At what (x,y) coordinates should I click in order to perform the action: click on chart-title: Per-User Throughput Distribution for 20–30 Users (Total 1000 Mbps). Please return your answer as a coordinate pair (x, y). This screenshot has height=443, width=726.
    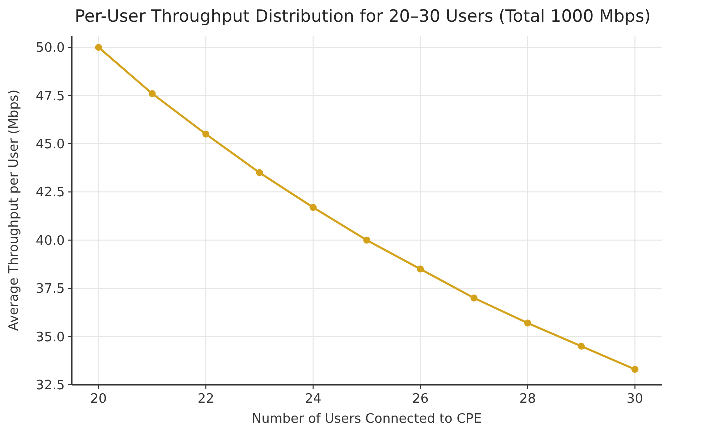
    Looking at the image, I should click on (363, 17).